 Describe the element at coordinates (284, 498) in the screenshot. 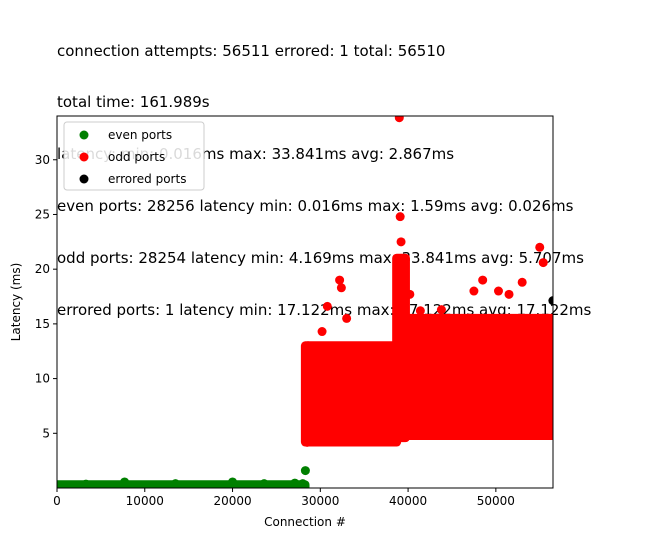

I see `x-axis: 0 10000 20000 30000 40000 50000` at that location.